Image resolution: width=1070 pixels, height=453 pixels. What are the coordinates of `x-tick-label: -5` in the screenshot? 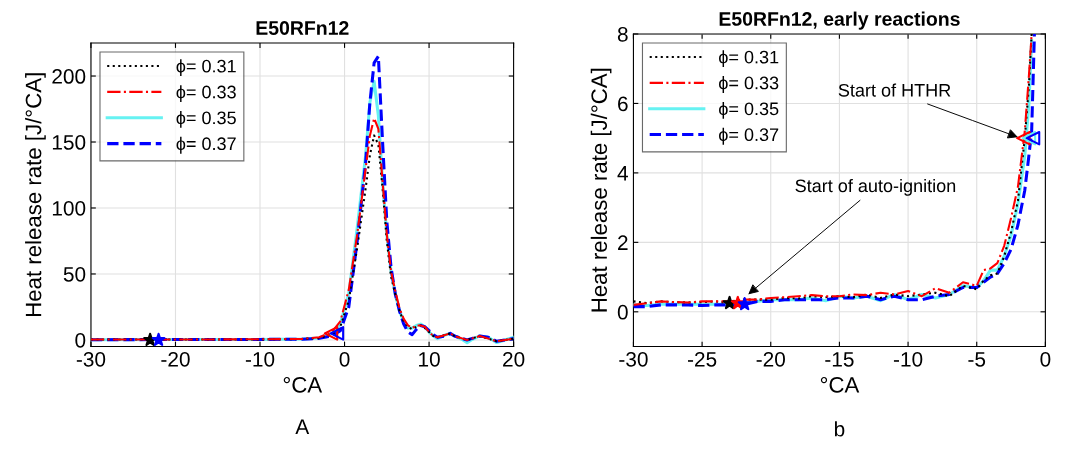 It's located at (977, 359).